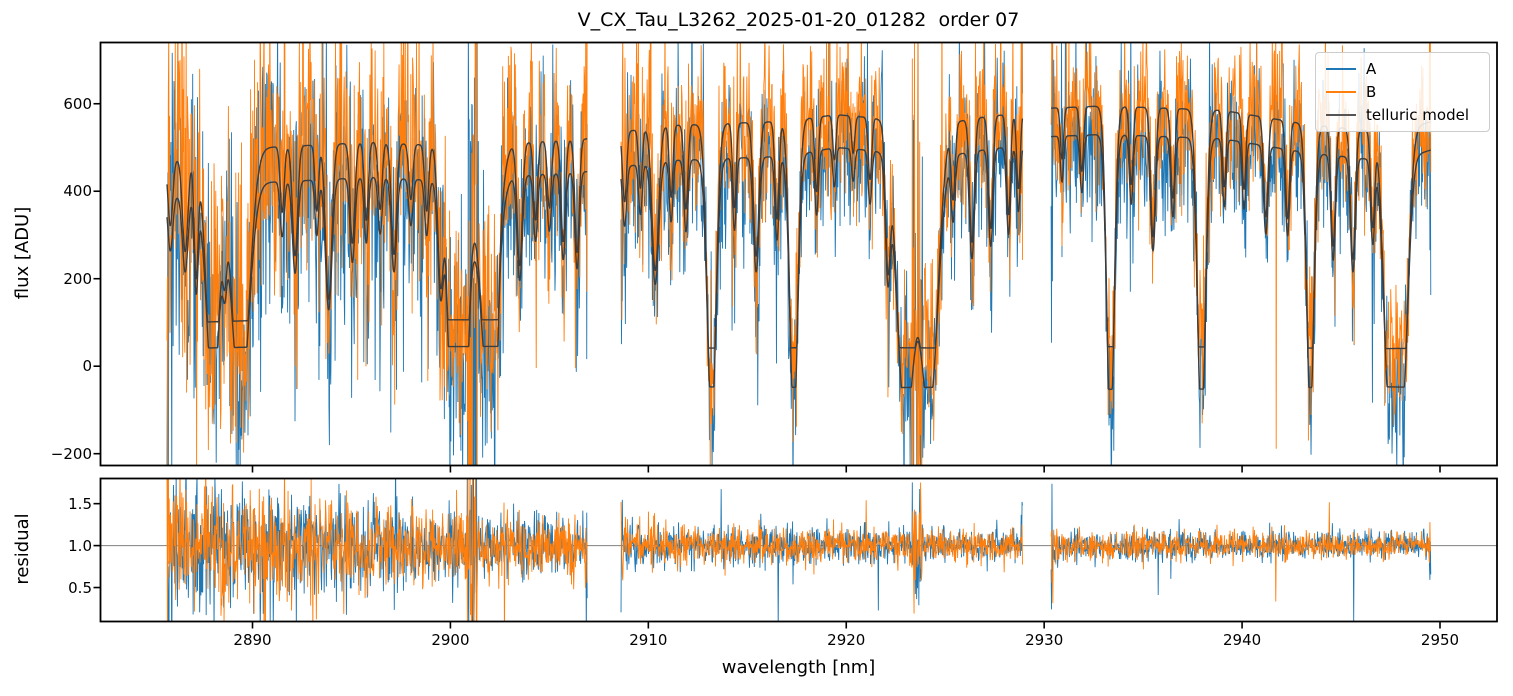  I want to click on x-tick-label: 2910, so click(648, 640).